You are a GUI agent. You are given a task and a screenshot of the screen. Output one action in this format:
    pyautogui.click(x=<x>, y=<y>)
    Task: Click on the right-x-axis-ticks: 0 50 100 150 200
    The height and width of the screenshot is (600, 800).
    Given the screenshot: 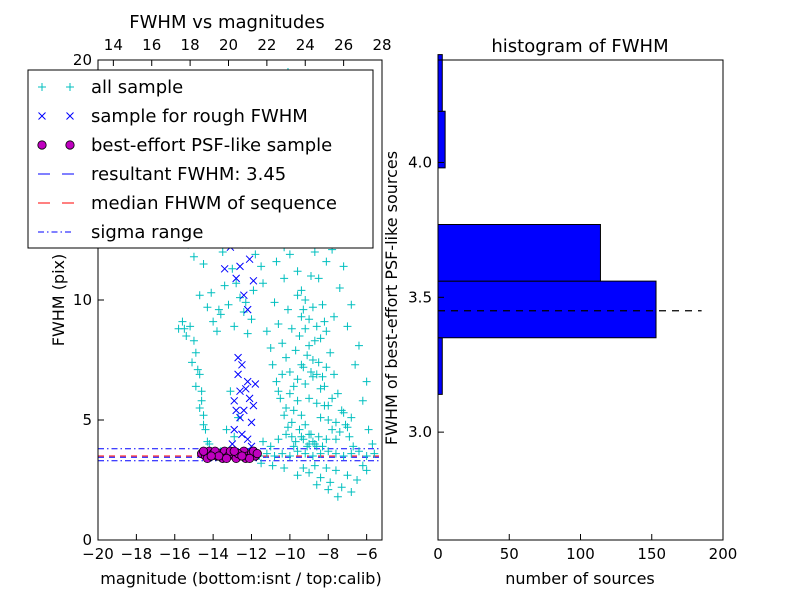 What is the action you would take?
    pyautogui.click(x=585, y=548)
    